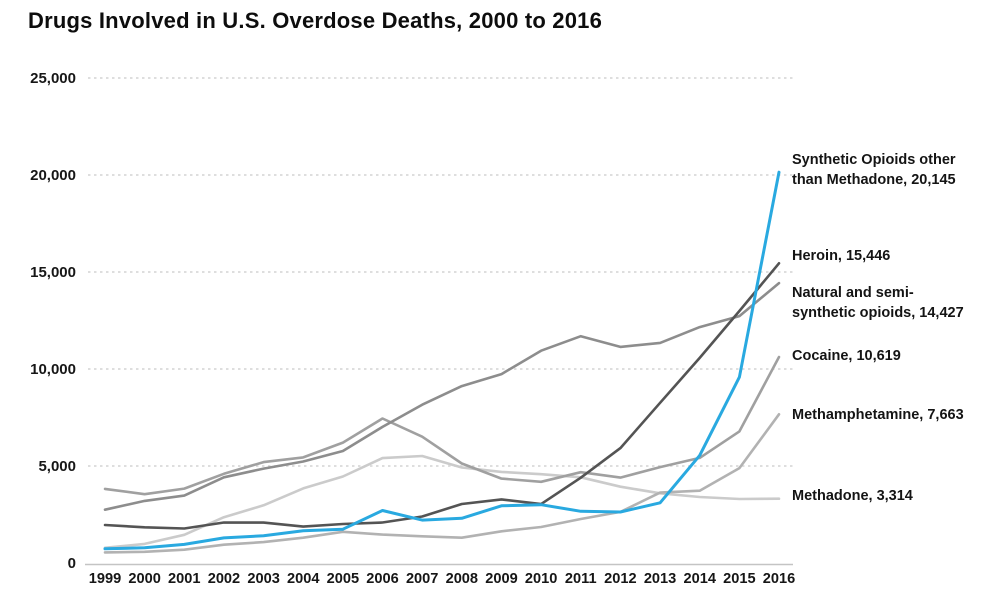 The image size is (1000, 600). Describe the element at coordinates (501, 579) in the screenshot. I see `x-tick-label-2009: 2009` at that location.